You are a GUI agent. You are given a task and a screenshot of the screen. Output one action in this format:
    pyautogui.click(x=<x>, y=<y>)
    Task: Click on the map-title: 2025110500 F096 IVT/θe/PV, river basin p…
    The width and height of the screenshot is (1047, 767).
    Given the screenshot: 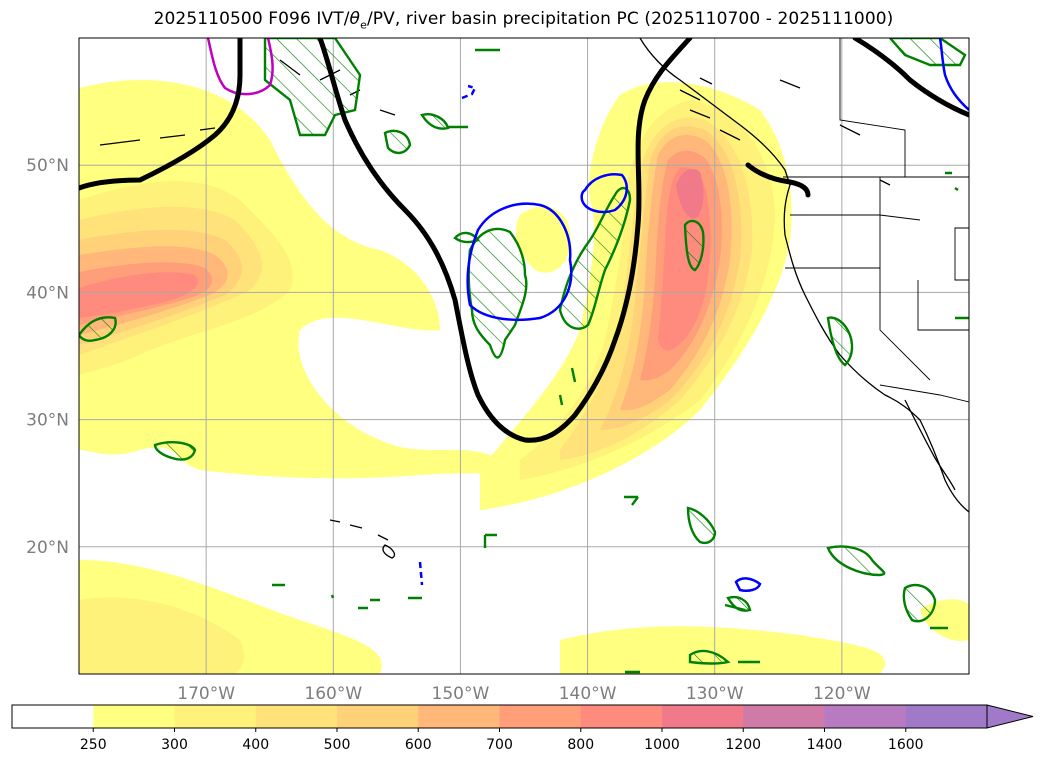 What is the action you would take?
    pyautogui.click(x=523, y=20)
    